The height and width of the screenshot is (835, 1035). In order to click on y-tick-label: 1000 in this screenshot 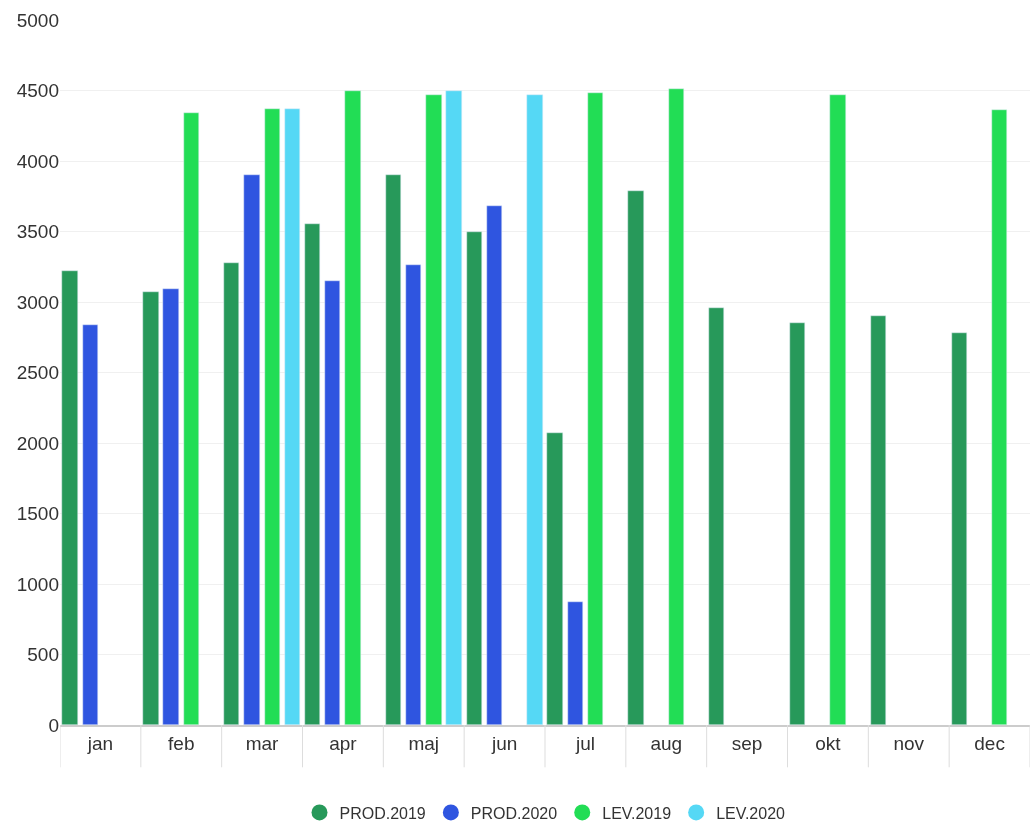, I will do `click(37, 584)`.